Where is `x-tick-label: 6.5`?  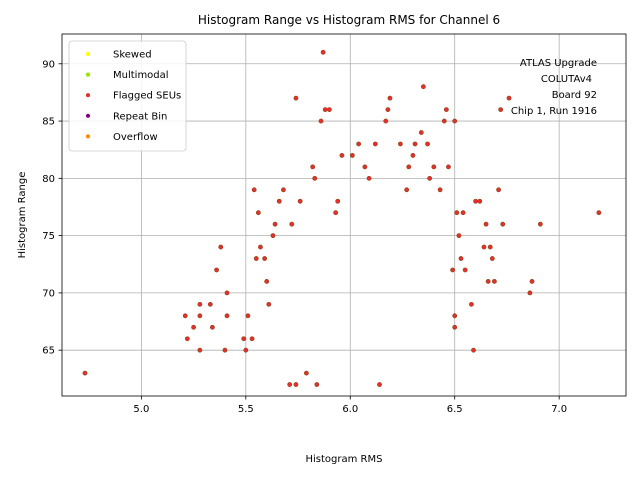
x-tick-label: 6.5 is located at coordinates (455, 409).